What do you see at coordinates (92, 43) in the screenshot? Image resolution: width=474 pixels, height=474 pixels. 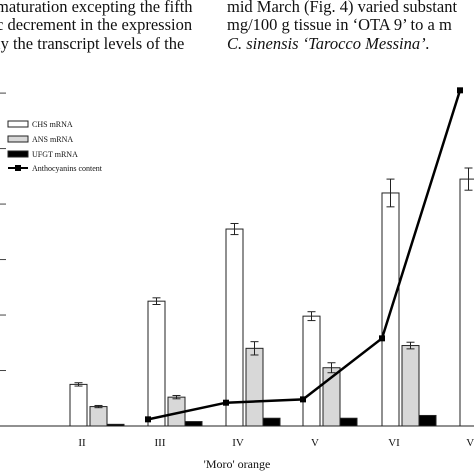 I see `text-line: ly the transcript levels of the` at bounding box center [92, 43].